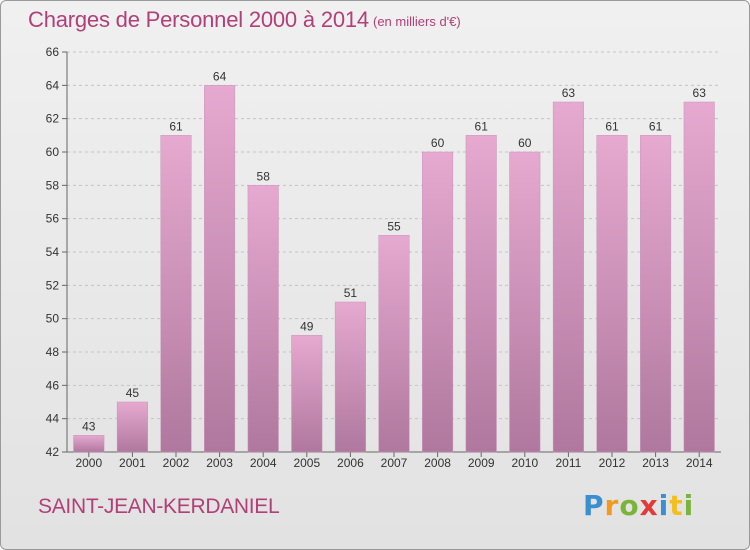 The height and width of the screenshot is (550, 750). What do you see at coordinates (132, 427) in the screenshot?
I see `bar-2001` at bounding box center [132, 427].